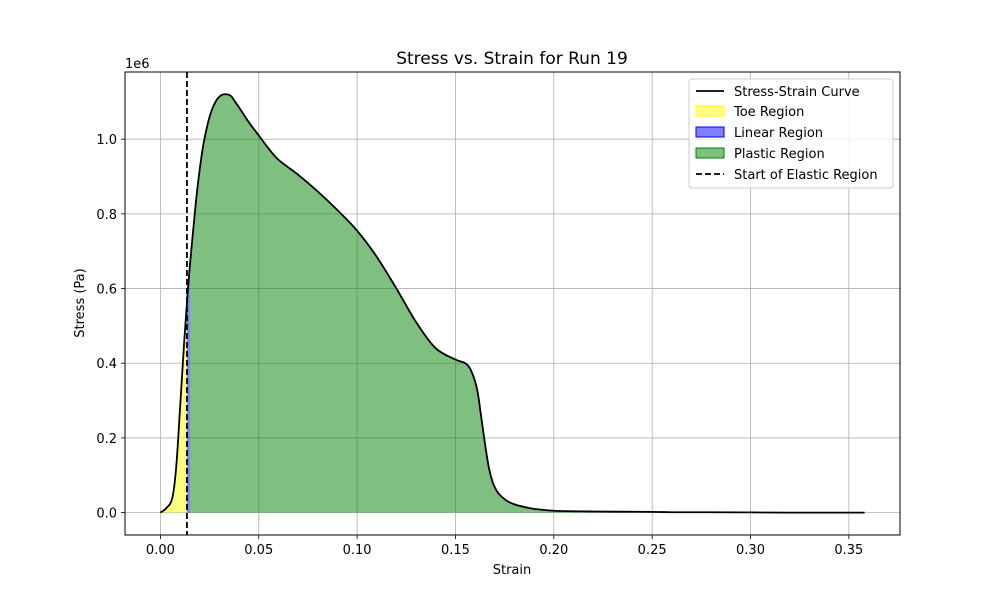 The height and width of the screenshot is (600, 1000). I want to click on x-tick-label: 0.05, so click(258, 550).